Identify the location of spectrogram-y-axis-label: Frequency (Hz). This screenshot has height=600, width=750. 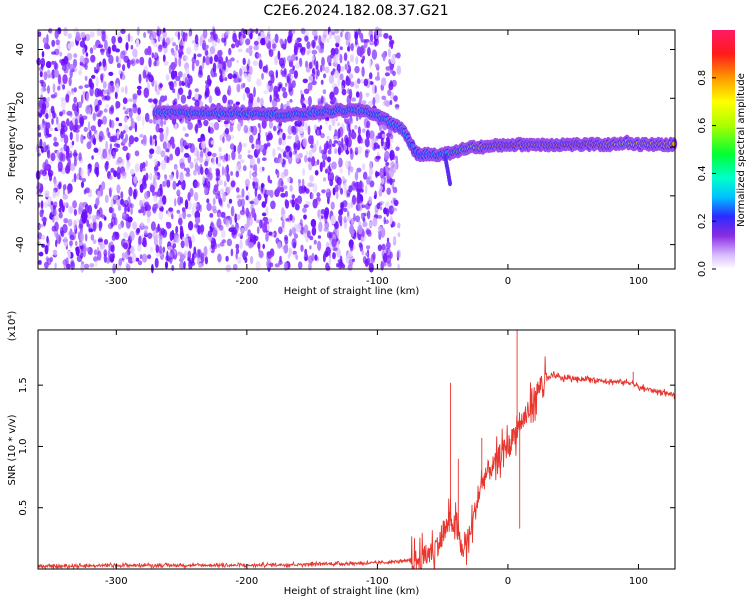
(12, 140).